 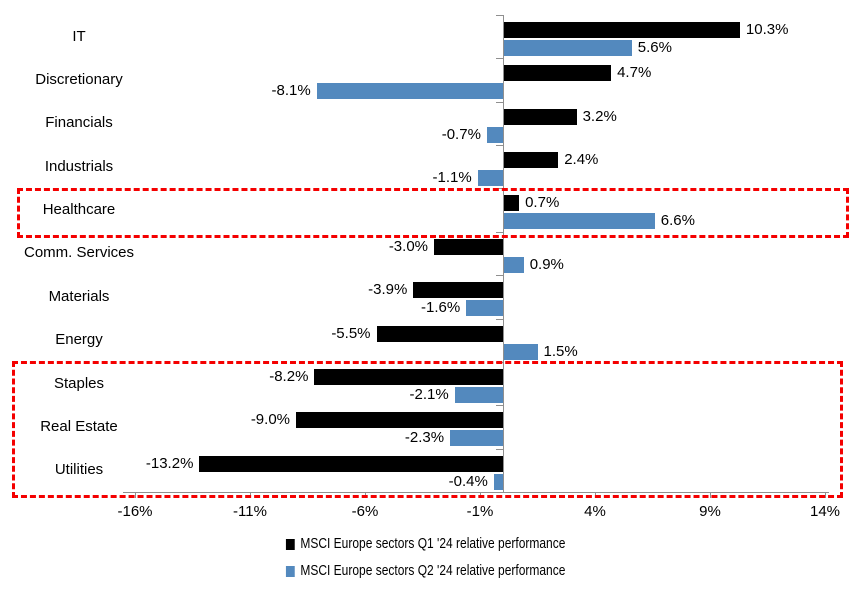 I want to click on x-axis-line, so click(x=476, y=492).